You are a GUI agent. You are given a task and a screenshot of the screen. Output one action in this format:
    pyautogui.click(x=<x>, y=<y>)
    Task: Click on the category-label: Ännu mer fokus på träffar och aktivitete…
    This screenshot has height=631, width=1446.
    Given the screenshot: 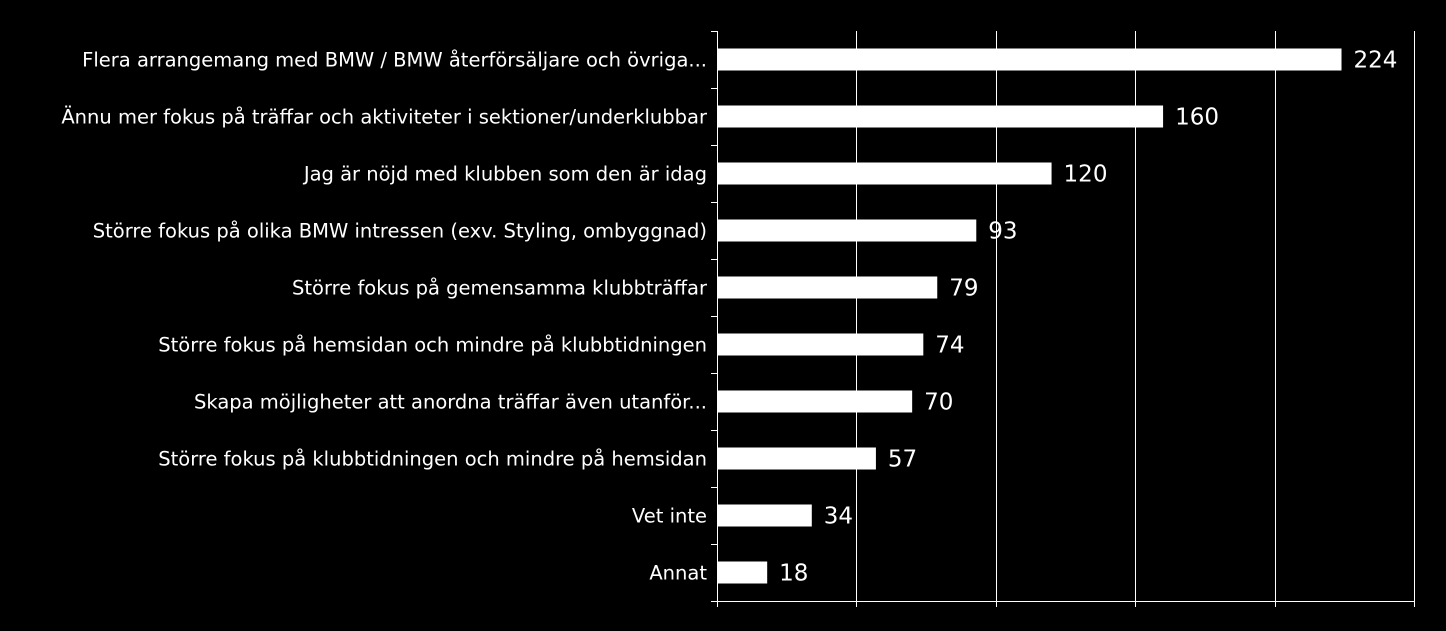 What is the action you would take?
    pyautogui.click(x=384, y=117)
    